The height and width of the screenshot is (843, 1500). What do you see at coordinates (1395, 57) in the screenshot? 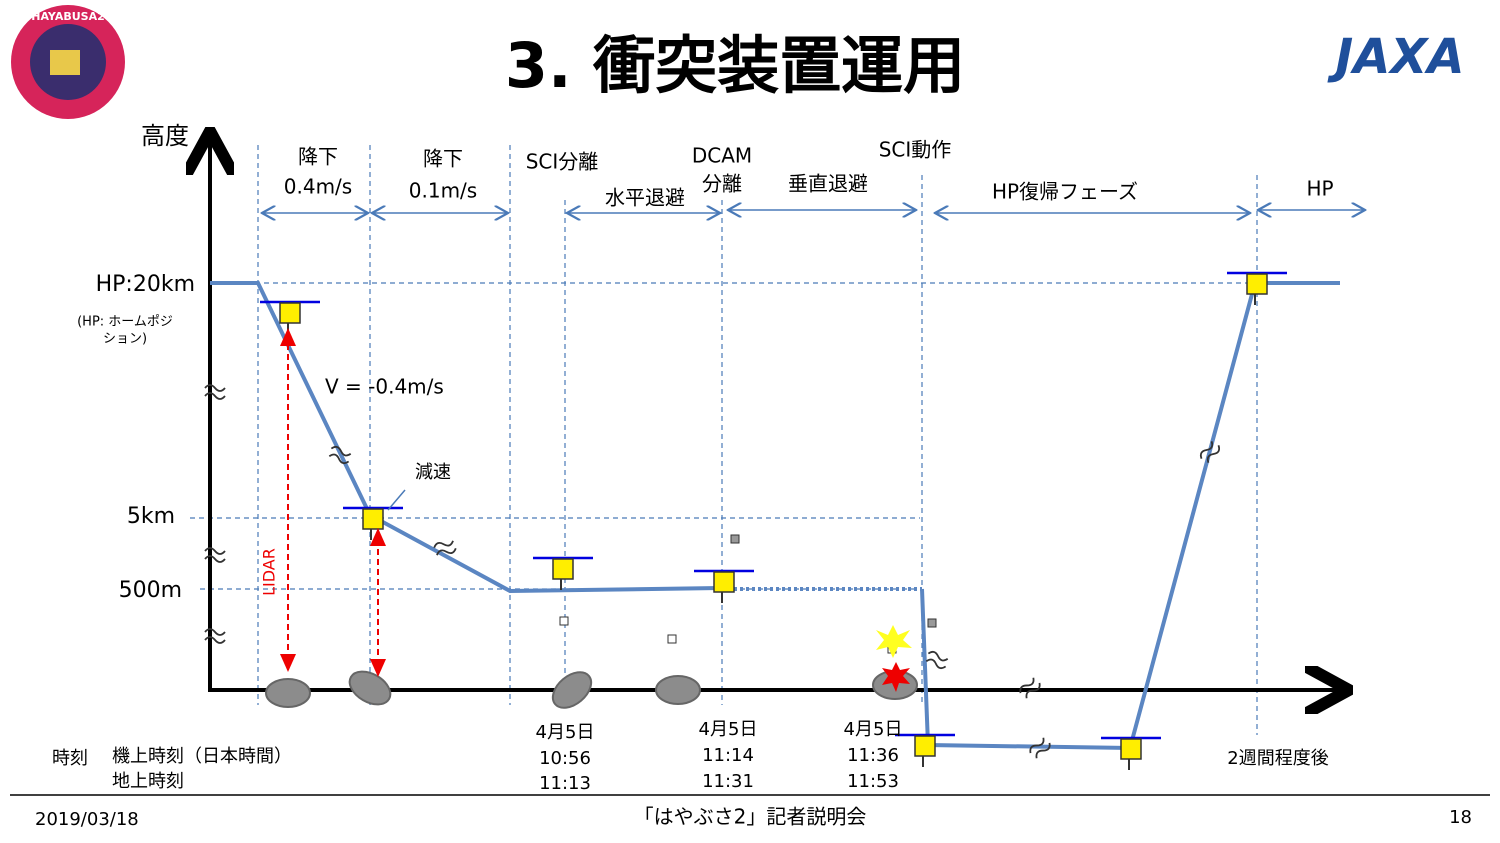
I see `agency-logo: JAXA` at bounding box center [1395, 57].